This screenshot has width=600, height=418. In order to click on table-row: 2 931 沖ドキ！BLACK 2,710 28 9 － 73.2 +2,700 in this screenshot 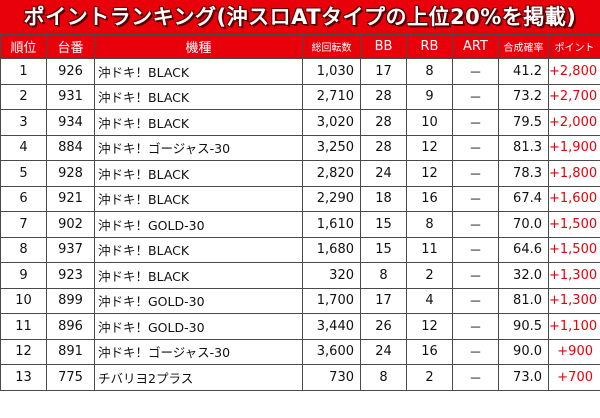, I will do `click(300, 96)`.